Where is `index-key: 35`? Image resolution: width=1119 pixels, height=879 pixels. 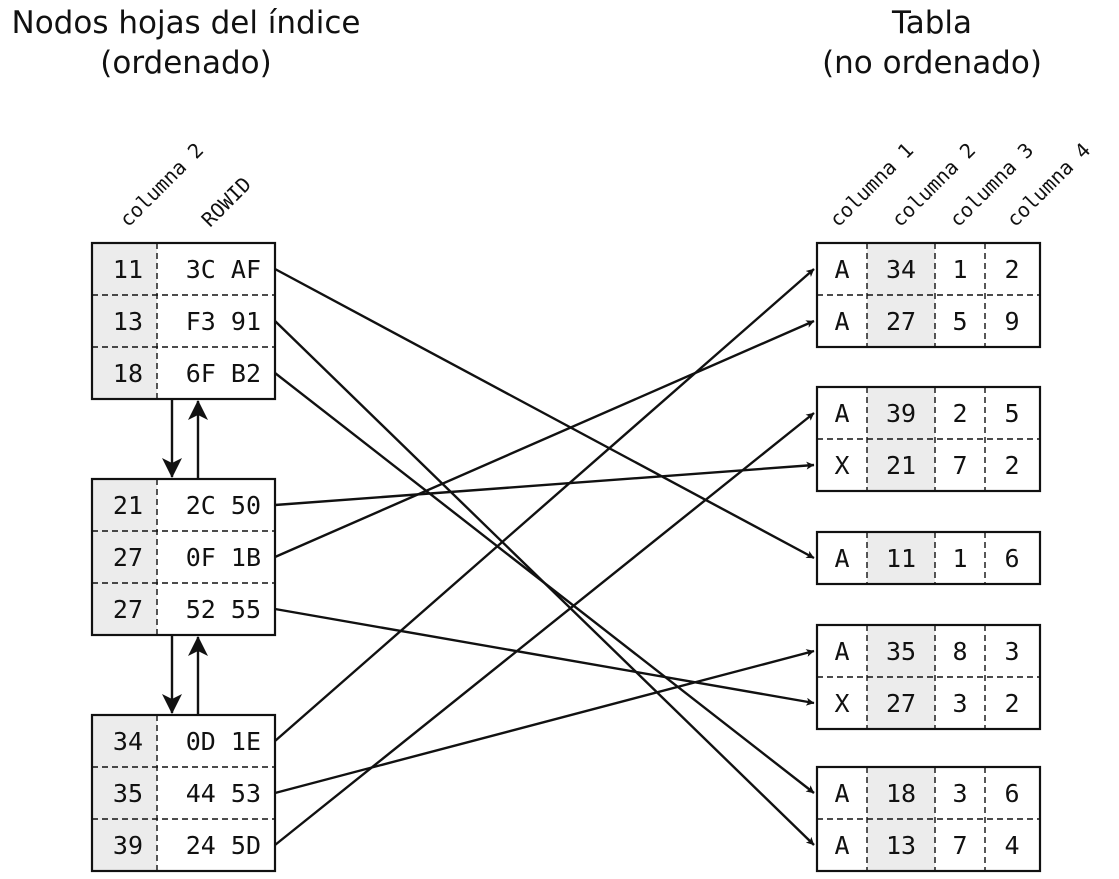 index-key: 35 is located at coordinates (128, 793).